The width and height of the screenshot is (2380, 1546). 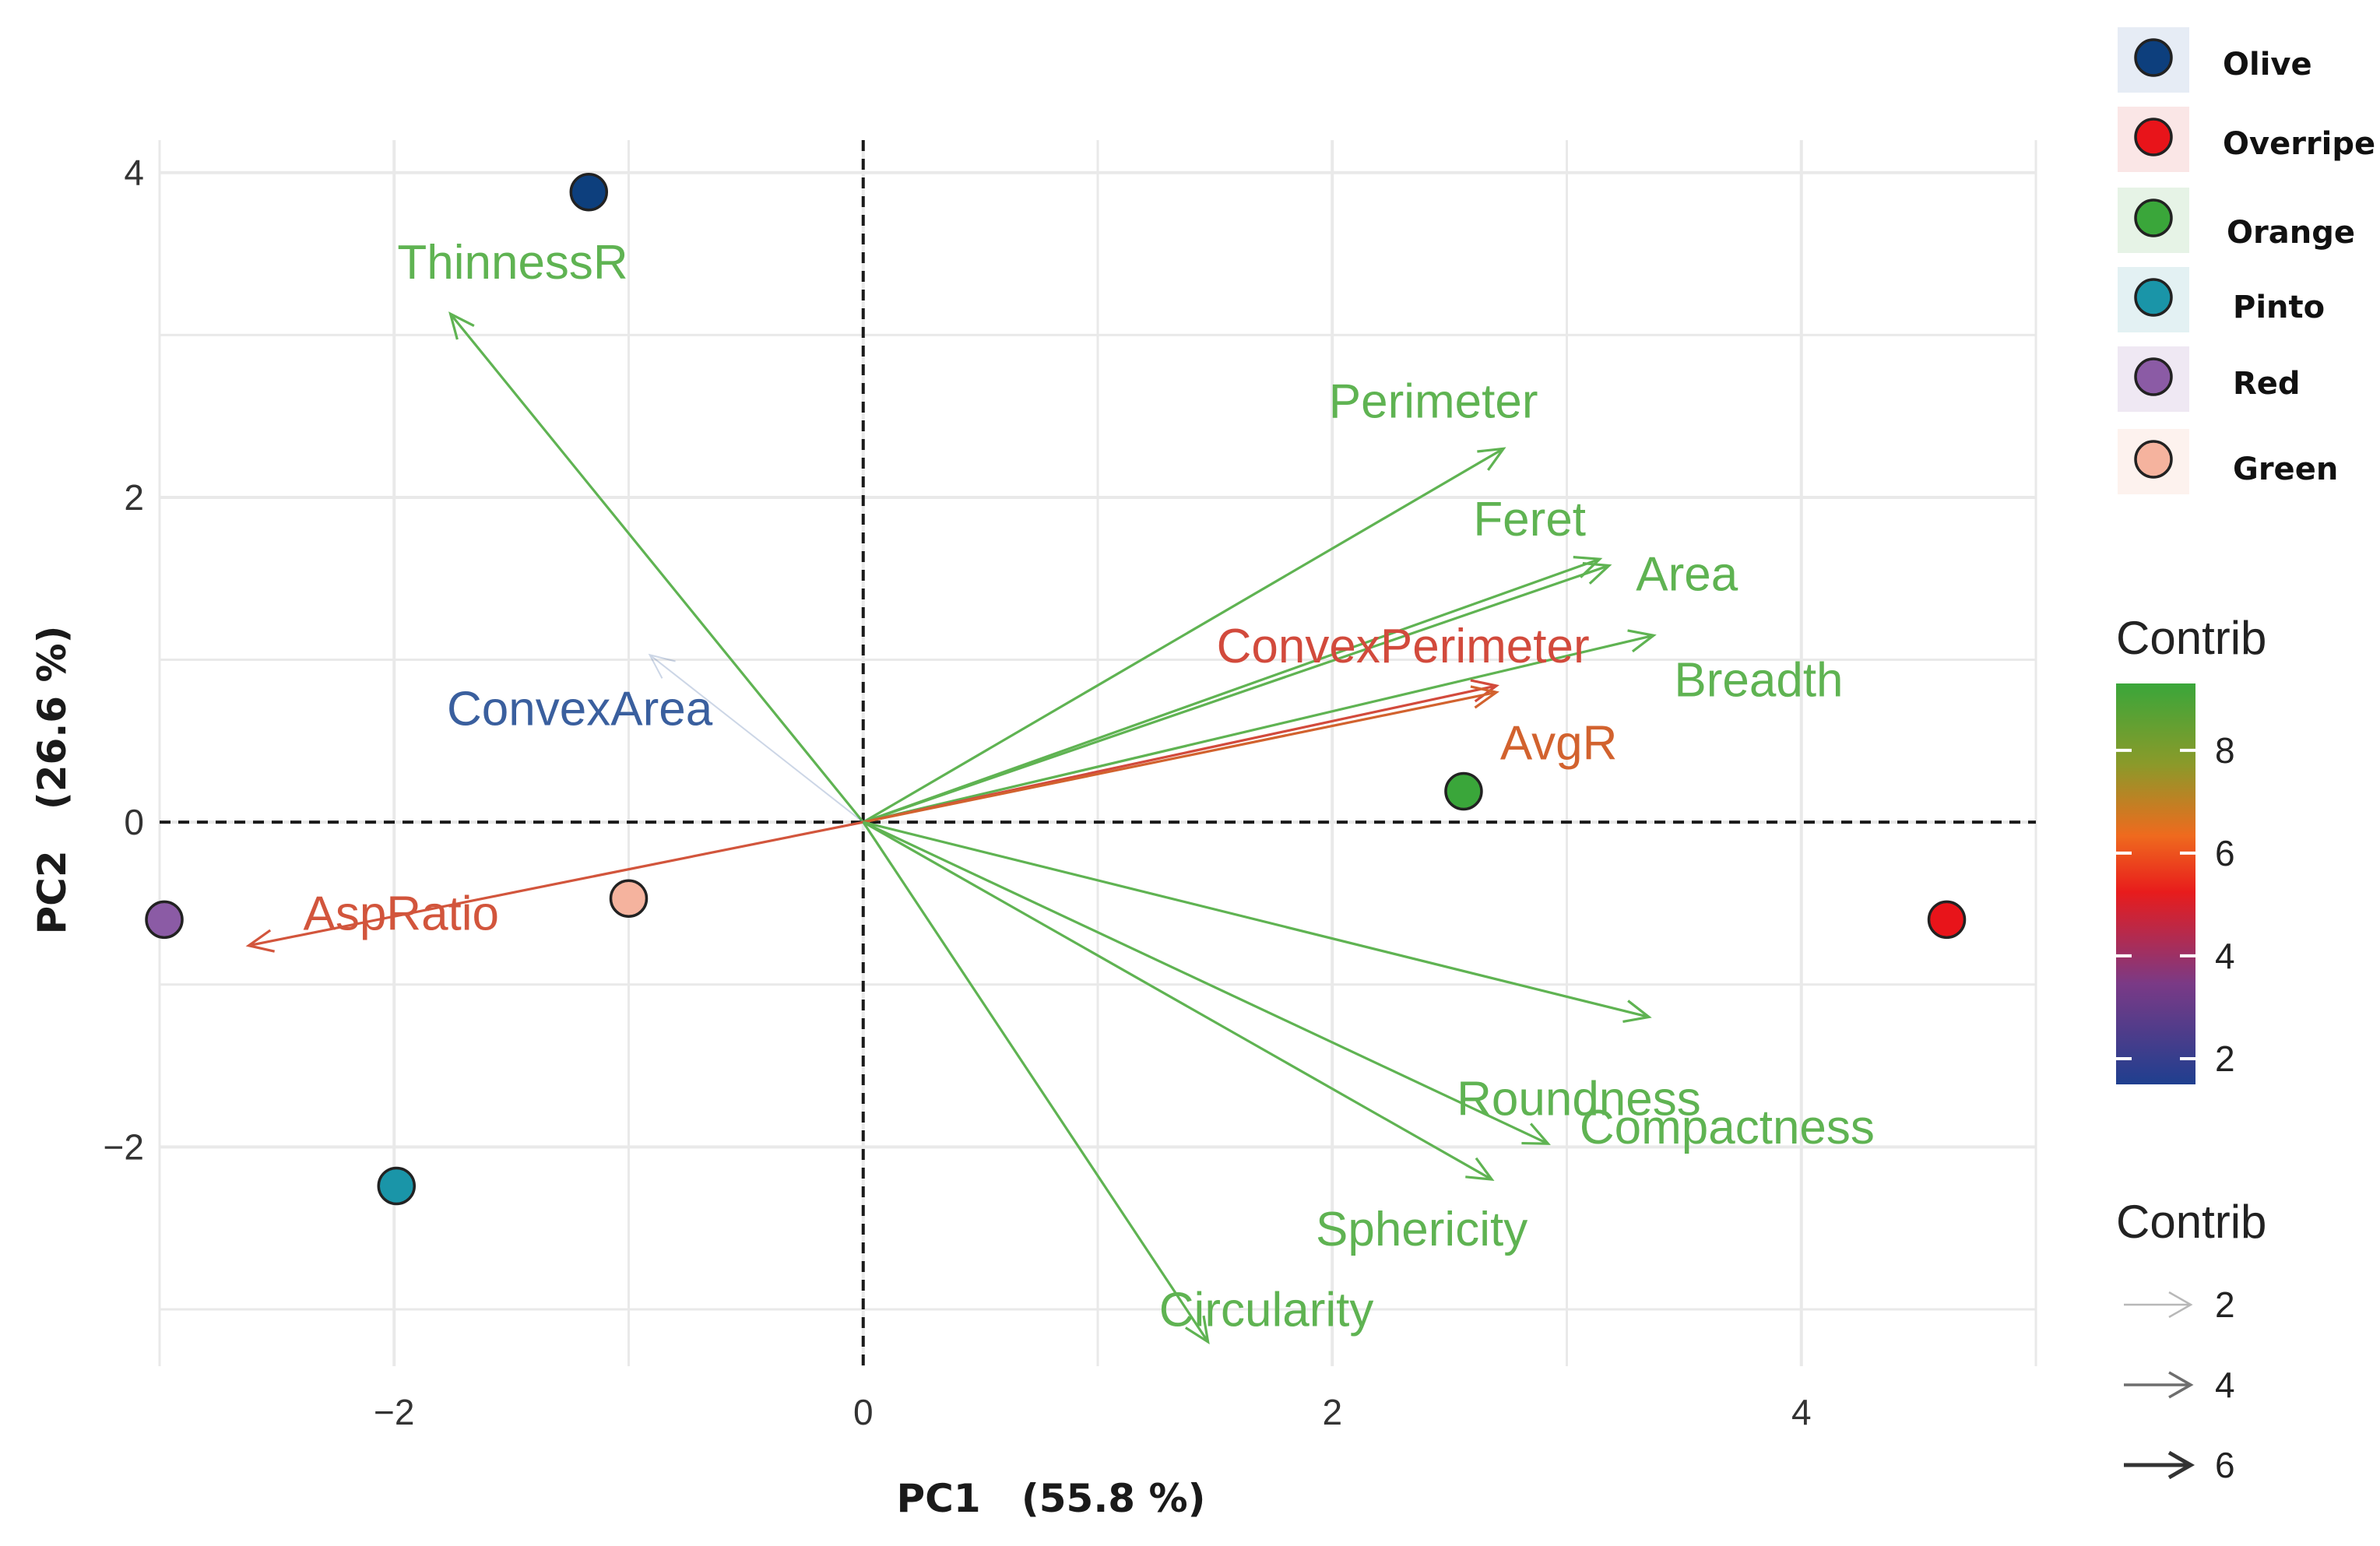 I want to click on colorbar-tick-label: 4, so click(x=2225, y=956).